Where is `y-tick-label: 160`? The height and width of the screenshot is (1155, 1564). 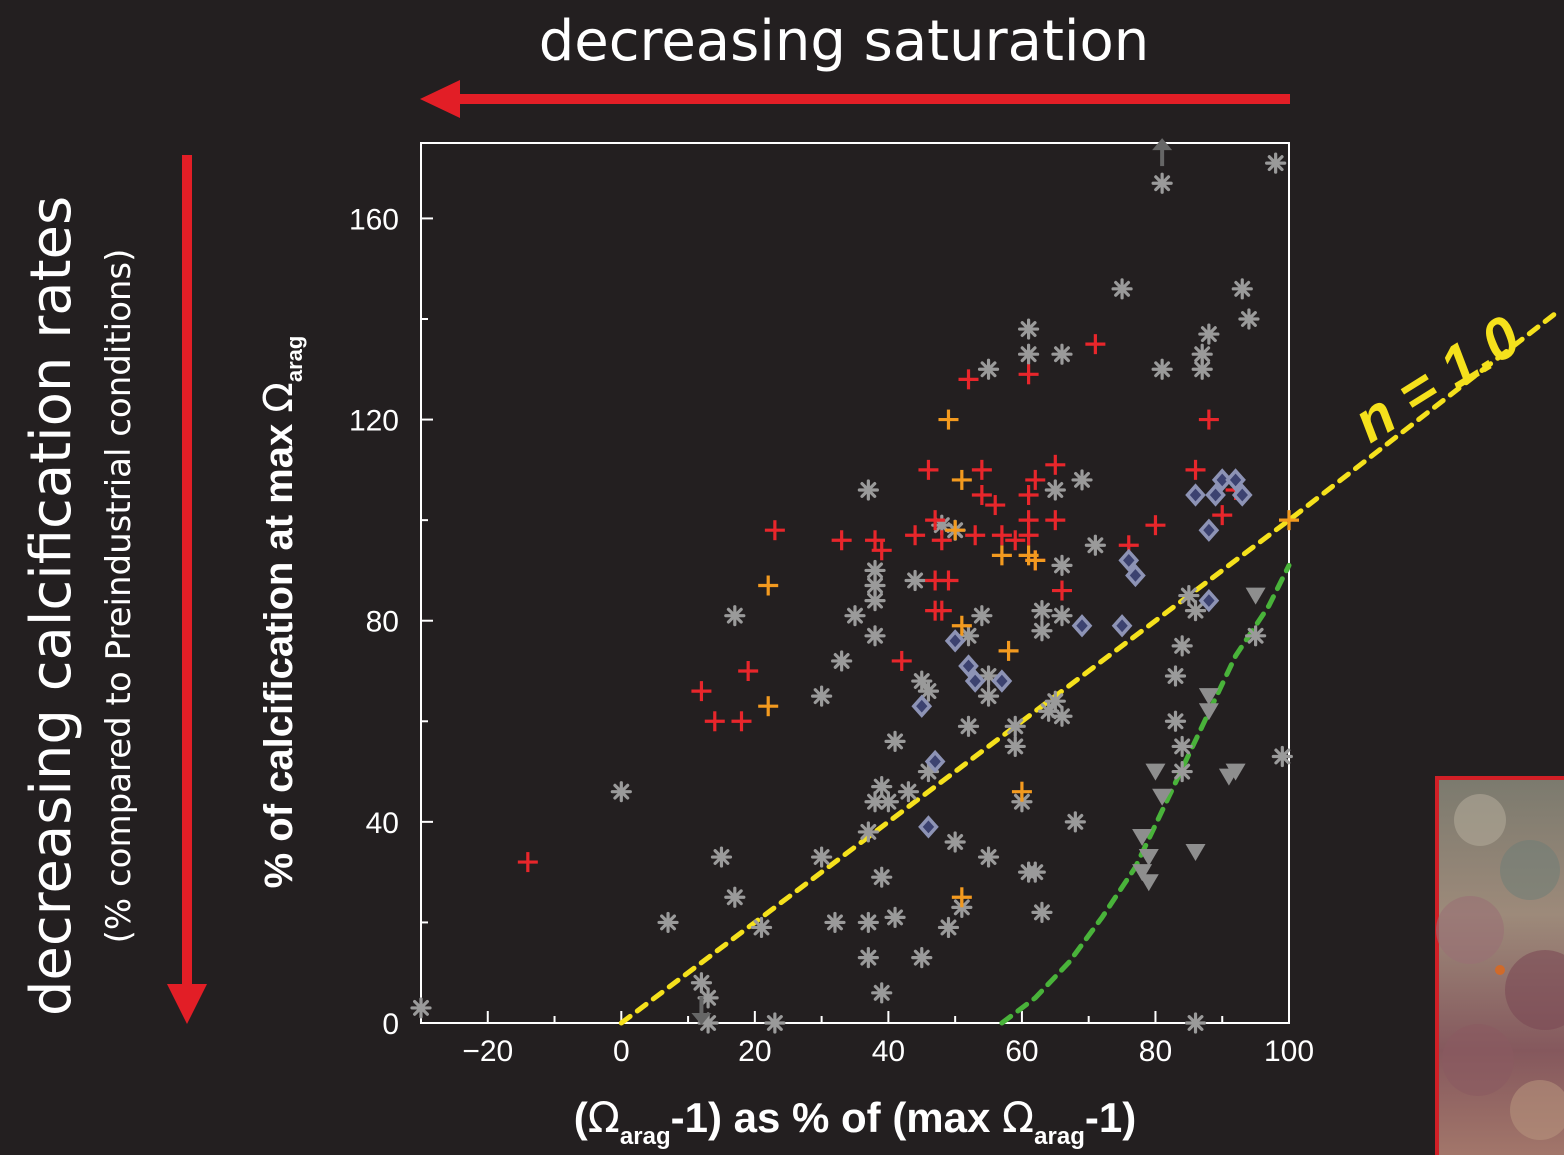
y-tick-label: 160 is located at coordinates (374, 219).